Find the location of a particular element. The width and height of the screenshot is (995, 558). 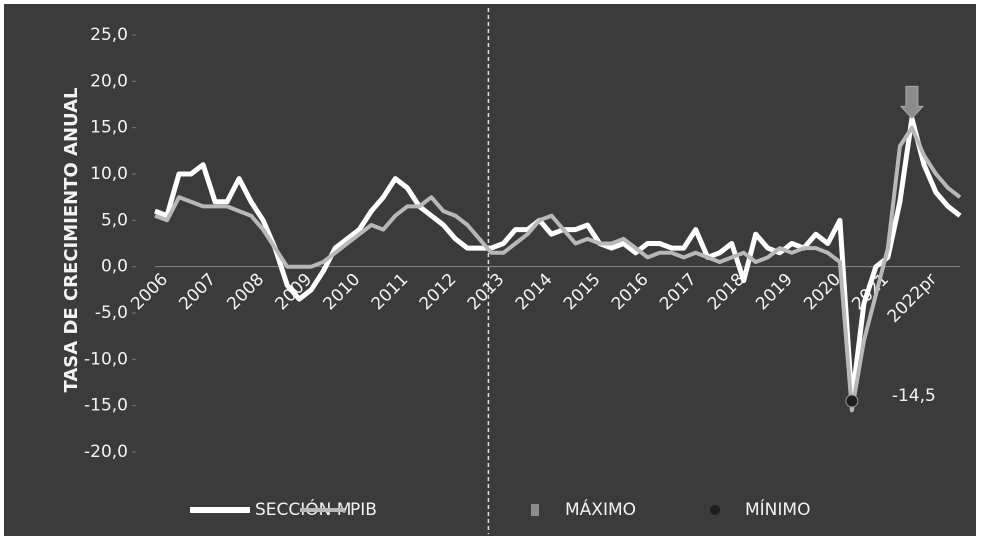

legend-label: MÍNIMO is located at coordinates (777, 509).